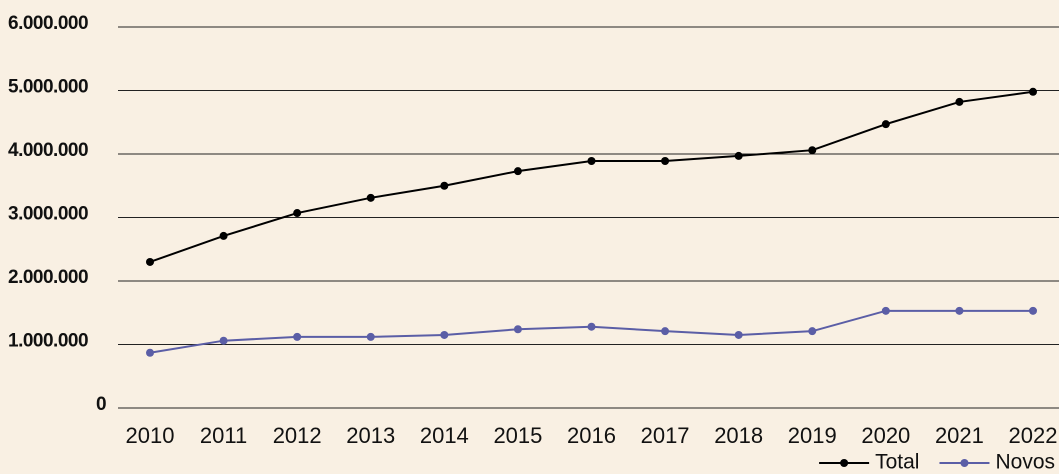 This screenshot has width=1059, height=474. I want to click on x-tick-label: 2014, so click(444, 435).